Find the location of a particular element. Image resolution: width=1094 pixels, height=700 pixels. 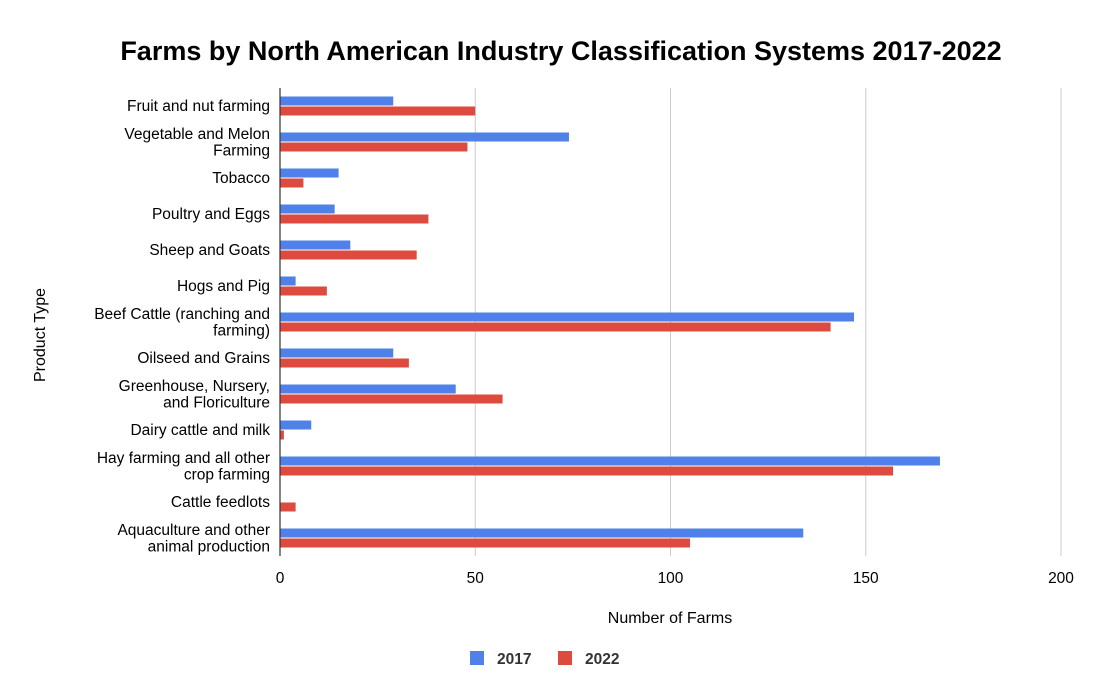

x-tick-label: 50 is located at coordinates (476, 578).